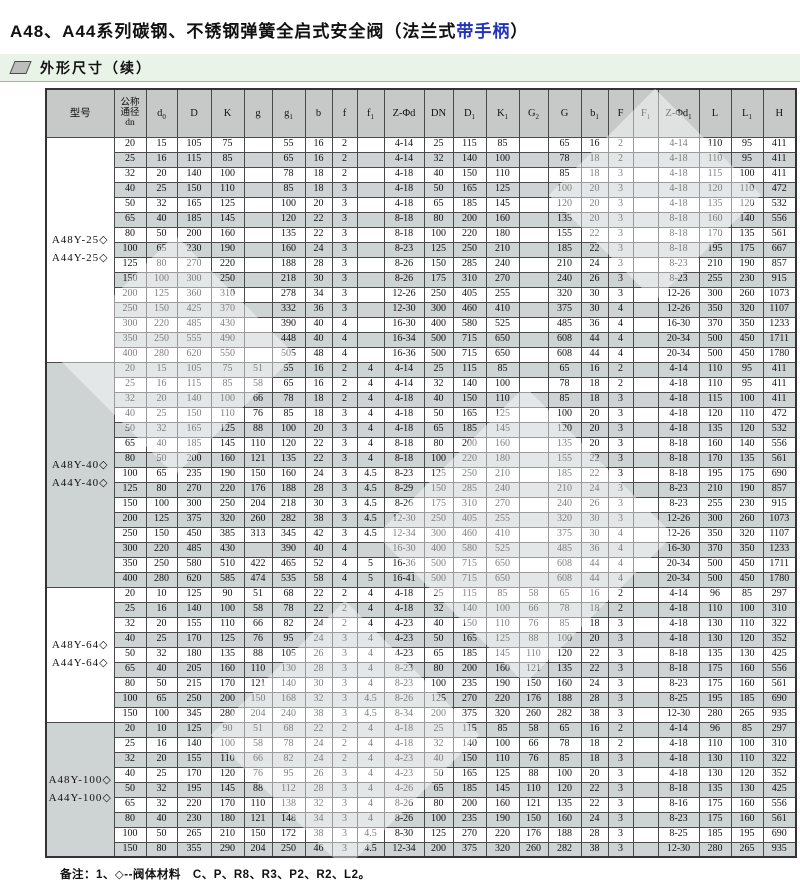 This screenshot has height=894, width=800. I want to click on table-cell: 260, so click(258, 519).